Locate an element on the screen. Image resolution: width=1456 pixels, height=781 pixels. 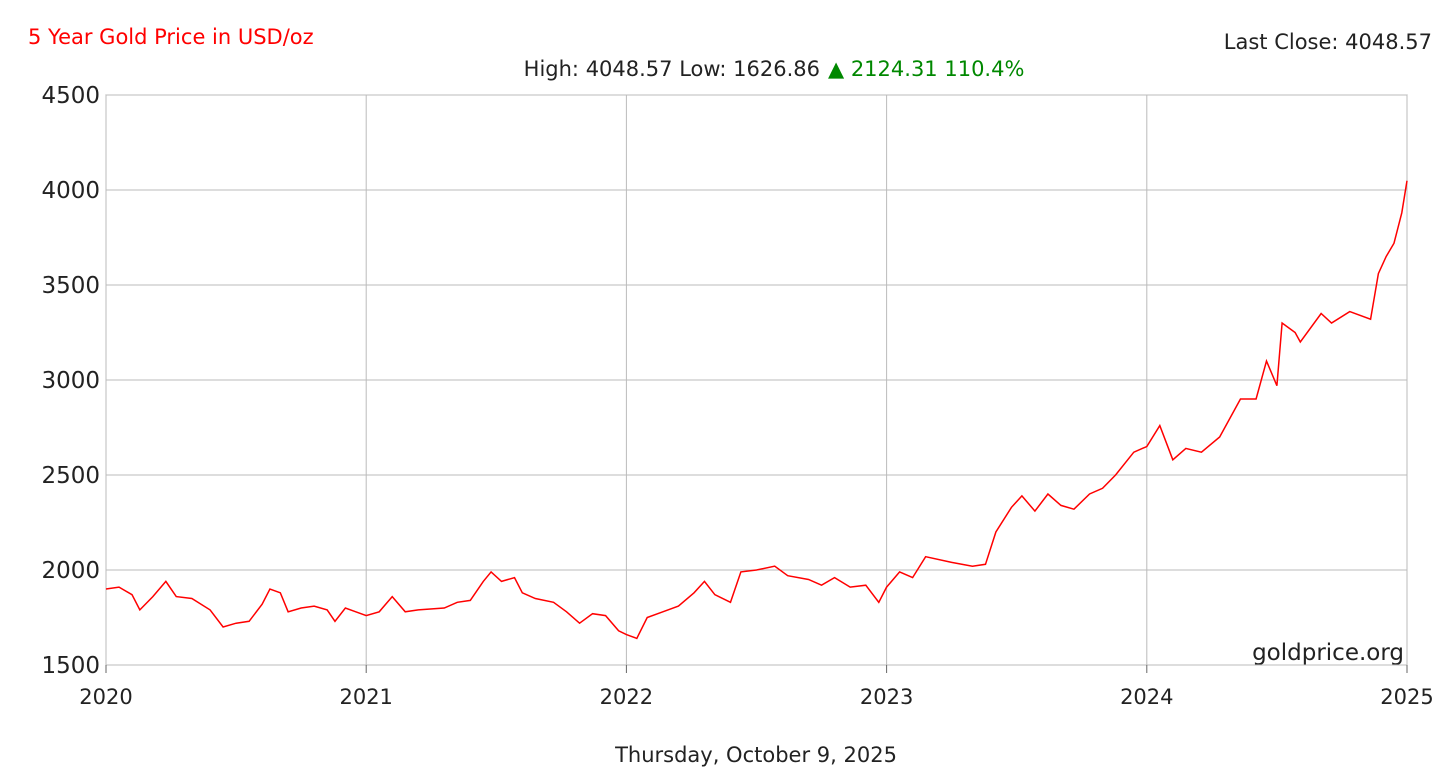
y-tick-label: 2000 is located at coordinates (70, 571).